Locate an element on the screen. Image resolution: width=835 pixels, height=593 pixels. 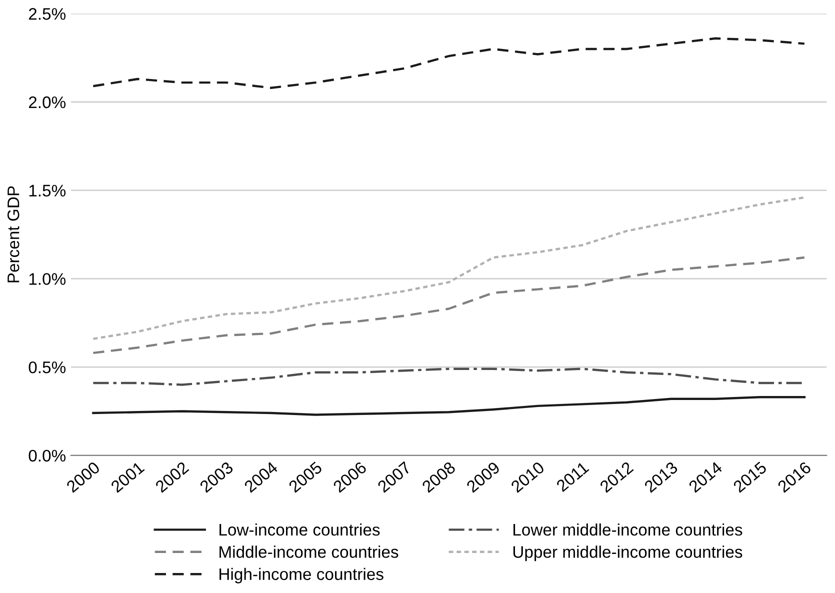
y-tick-label: 1.0% is located at coordinates (47, 279).